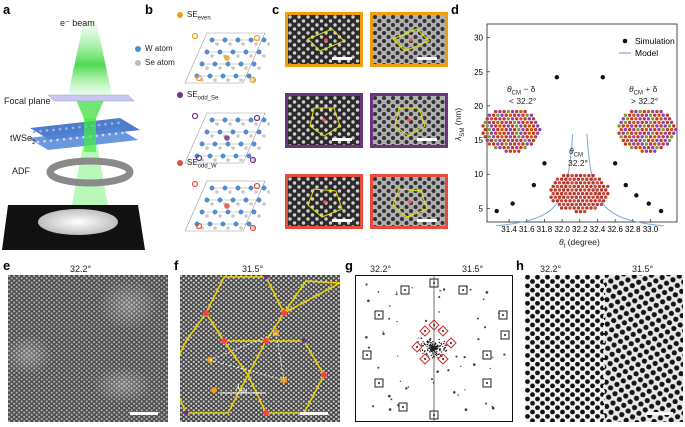 The width and height of the screenshot is (685, 427). I want to click on inset-center-label-1: θCM, so click(576, 152).